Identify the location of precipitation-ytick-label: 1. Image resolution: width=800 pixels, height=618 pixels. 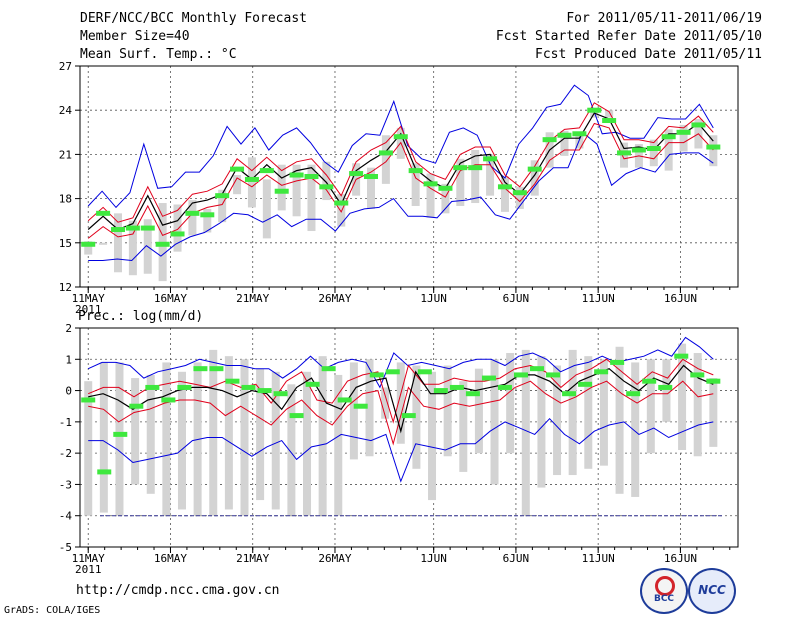
(68, 359).